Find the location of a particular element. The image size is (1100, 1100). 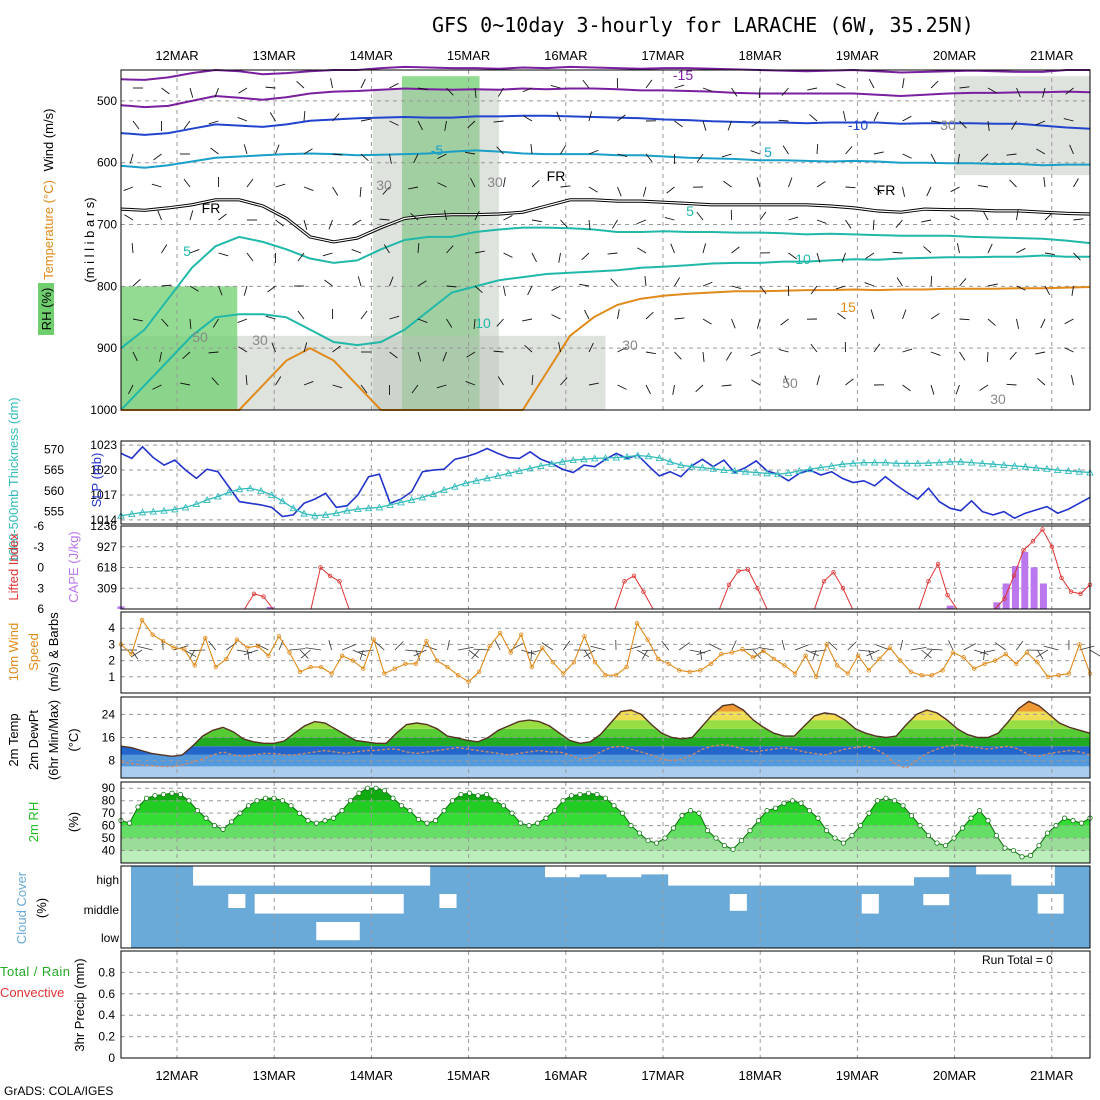

isotherm-line is located at coordinates (605, 125).